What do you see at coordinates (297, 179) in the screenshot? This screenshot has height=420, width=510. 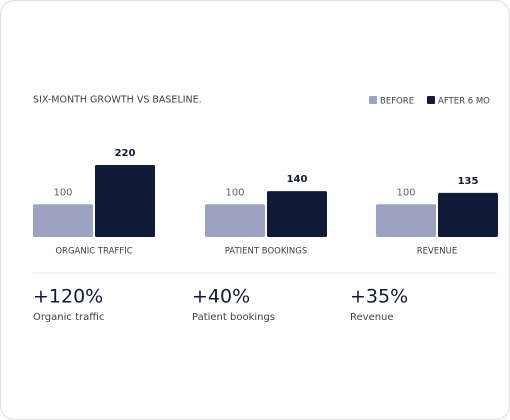 I see `value-label: 140` at bounding box center [297, 179].